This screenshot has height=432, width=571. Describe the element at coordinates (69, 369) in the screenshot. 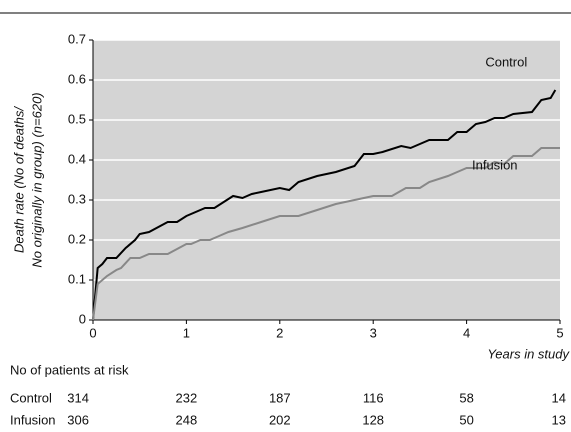

I see `table-title: No of patients at risk` at that location.